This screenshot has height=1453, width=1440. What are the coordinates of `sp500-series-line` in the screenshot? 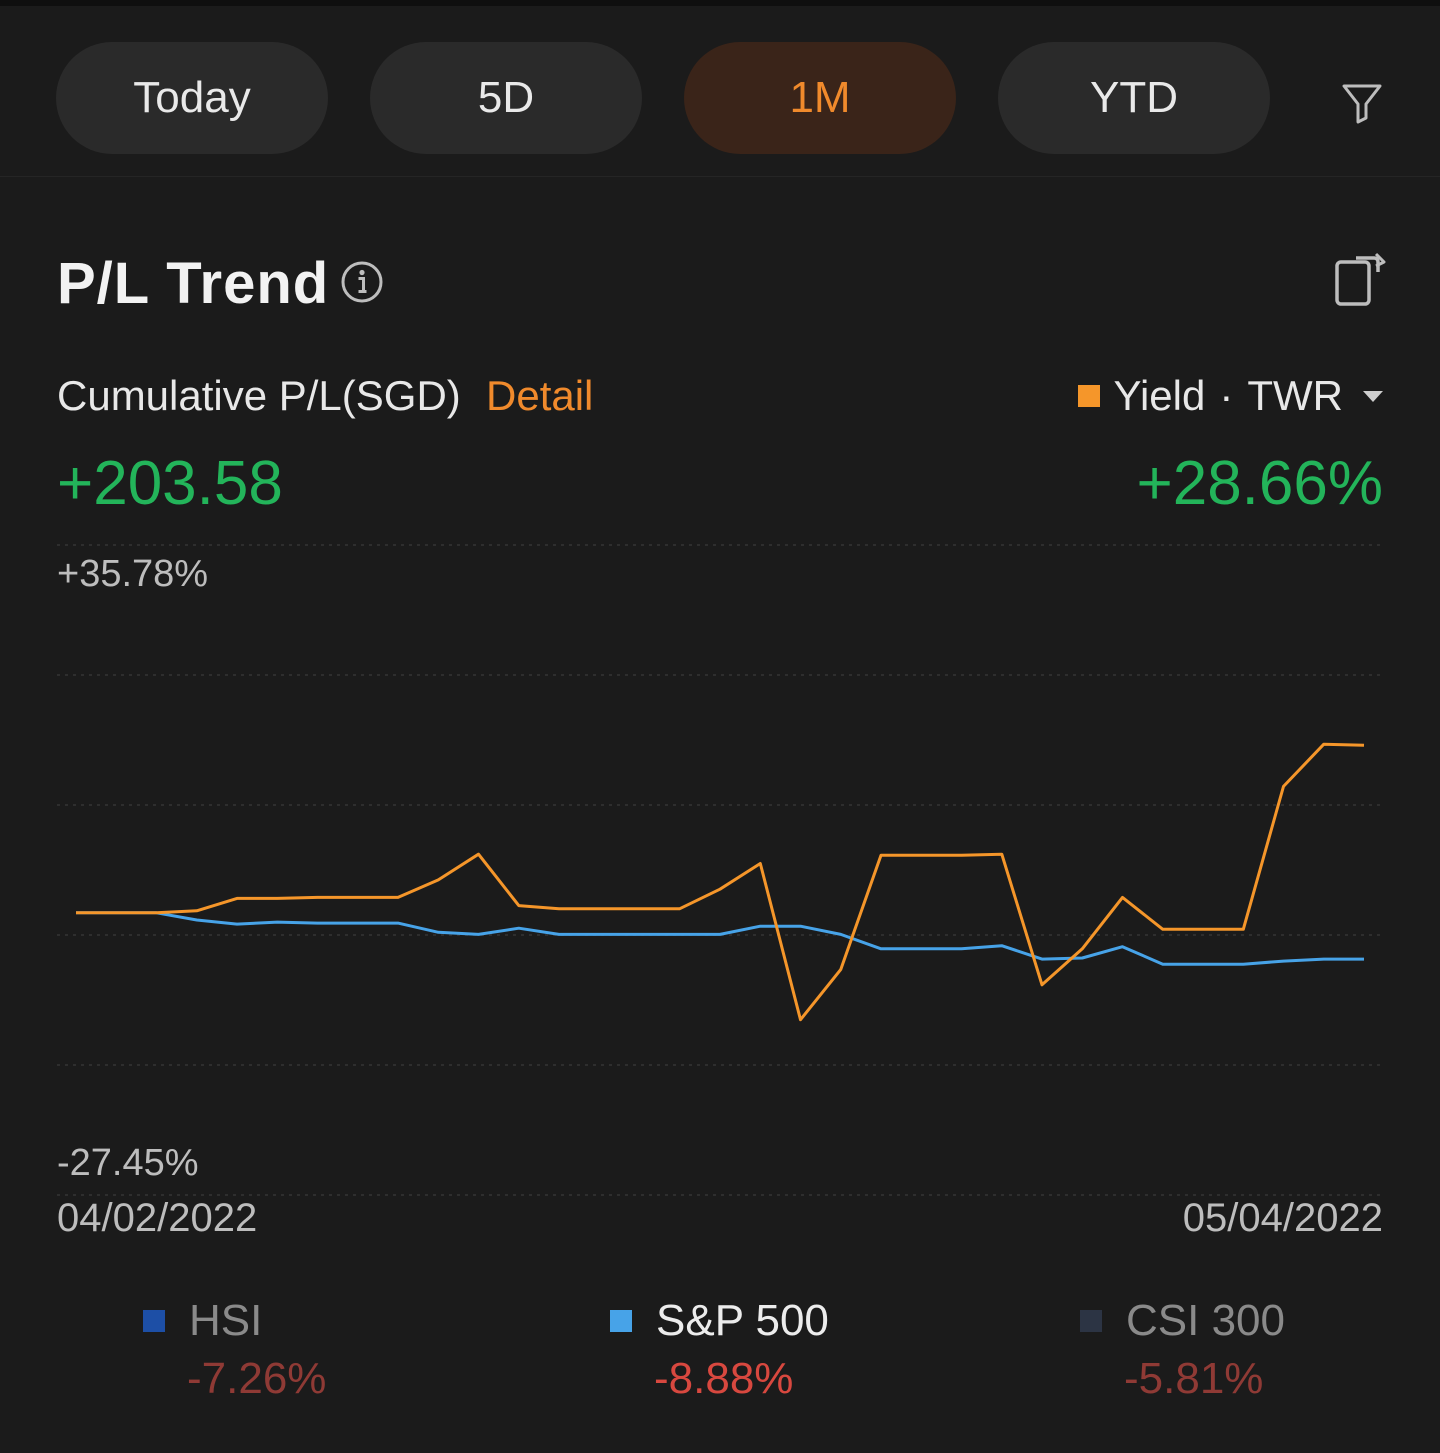 It's located at (720, 938).